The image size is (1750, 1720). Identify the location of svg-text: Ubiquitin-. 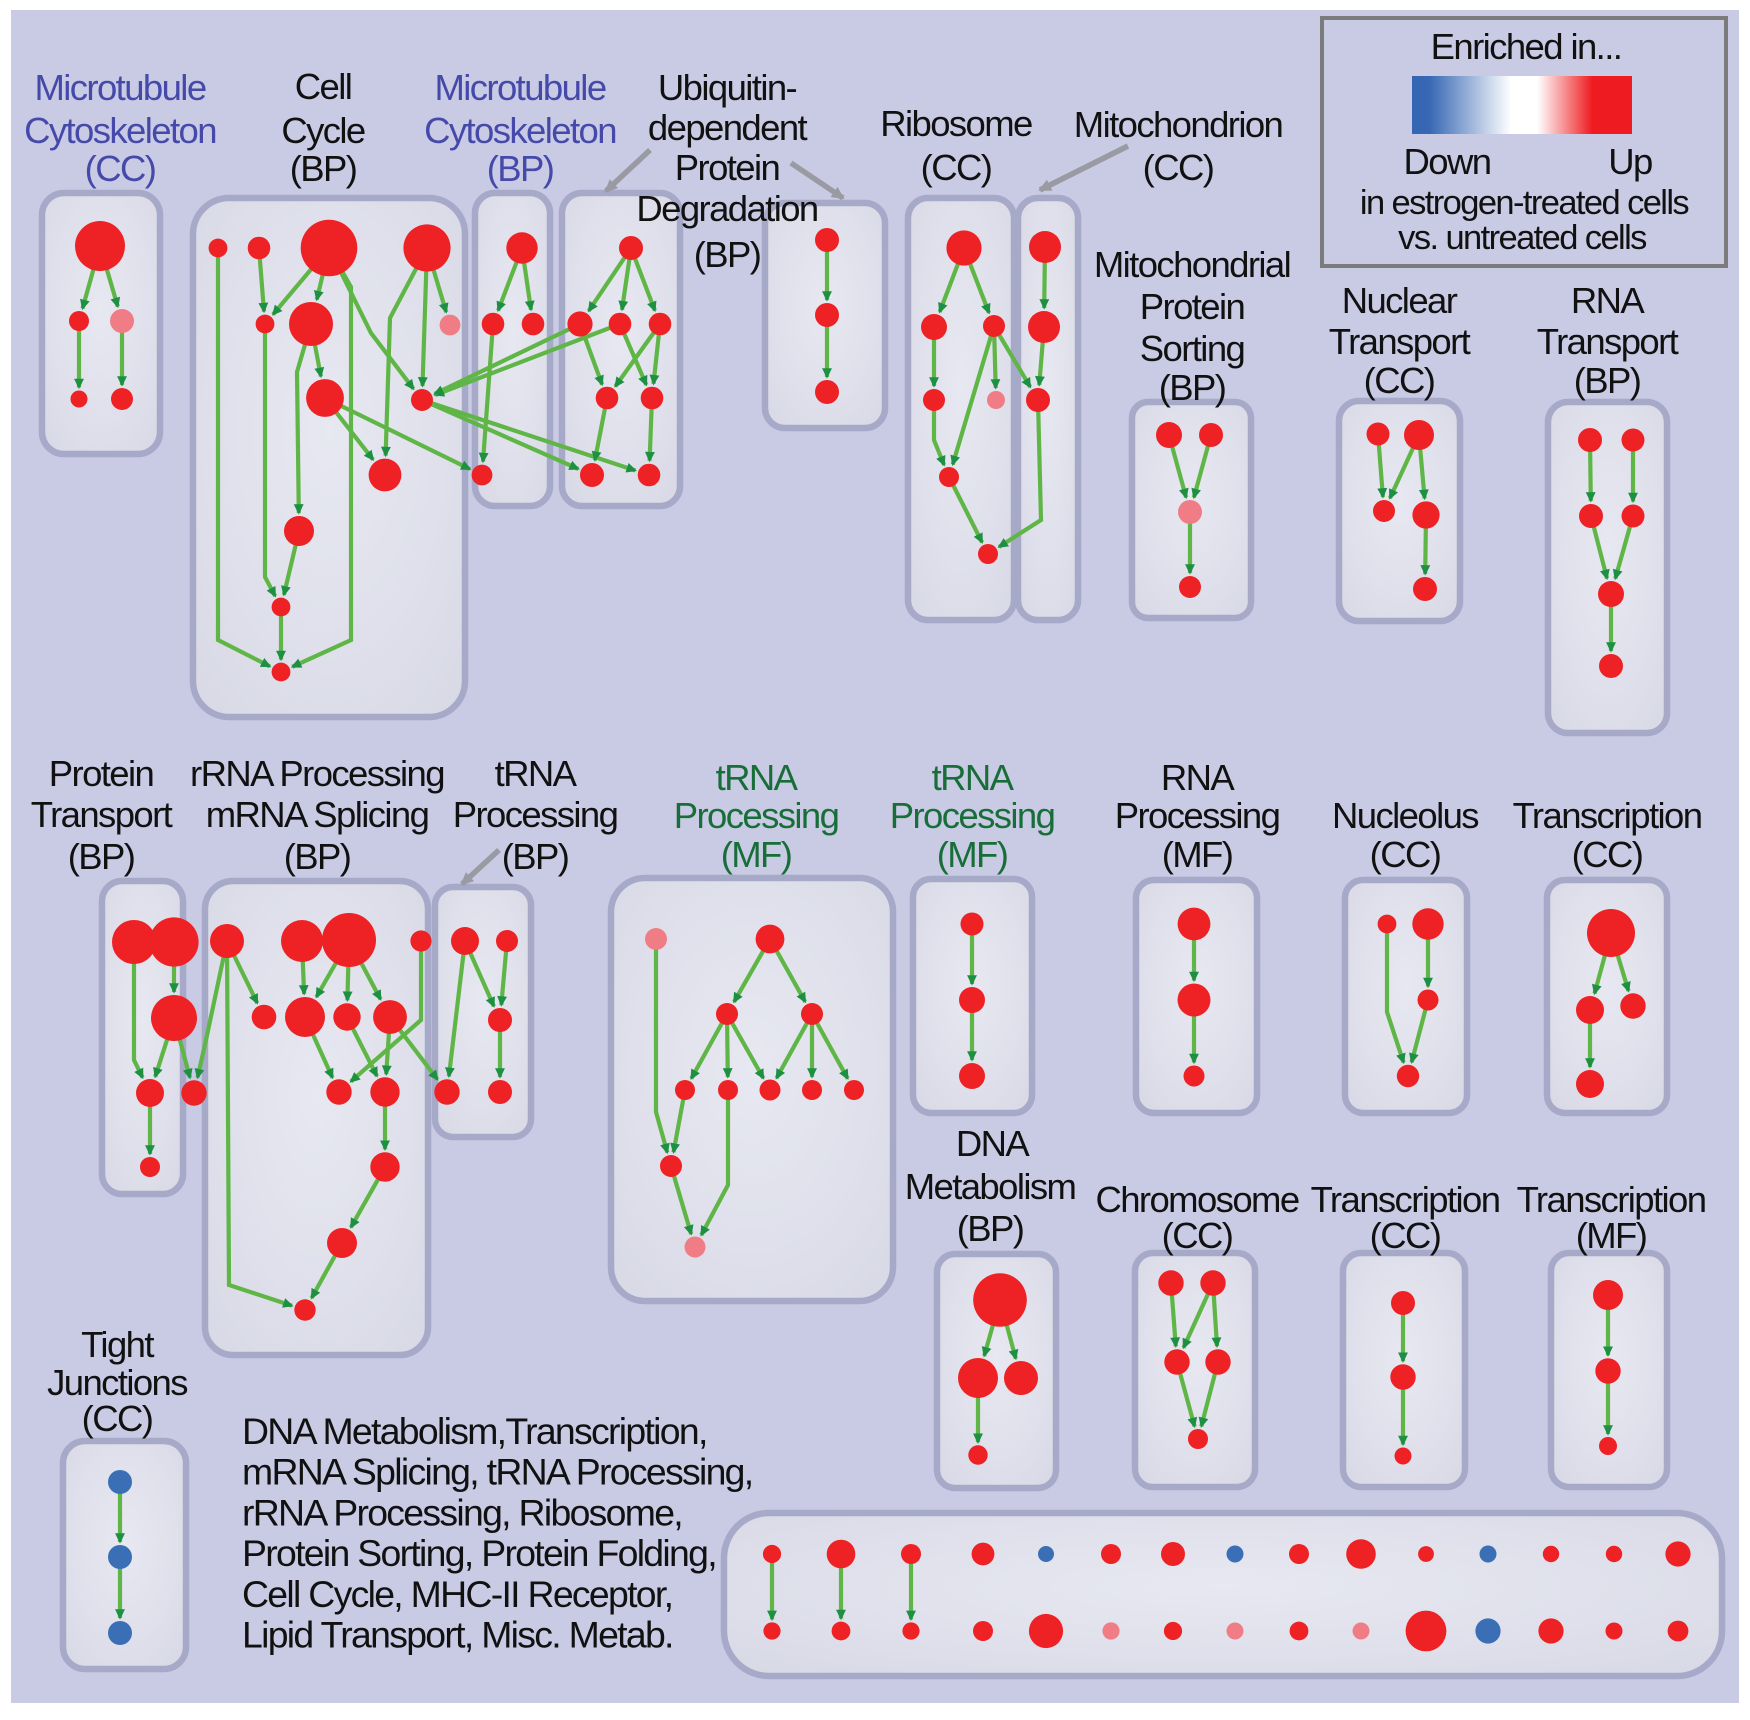
(727, 87).